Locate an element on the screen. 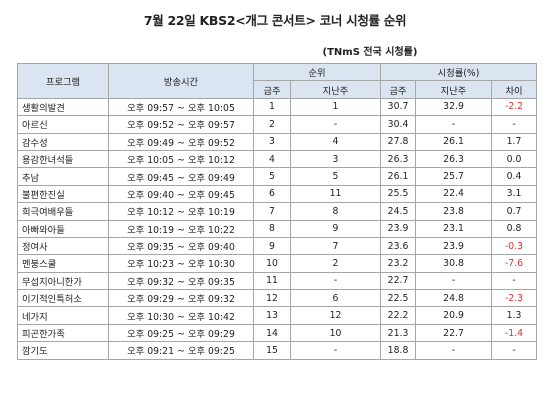 The image size is (550, 403). table-row: 감수성 오후 09:49 ~ 오후 09:52 3 4 27.8 26.1 1.7 is located at coordinates (277, 141).